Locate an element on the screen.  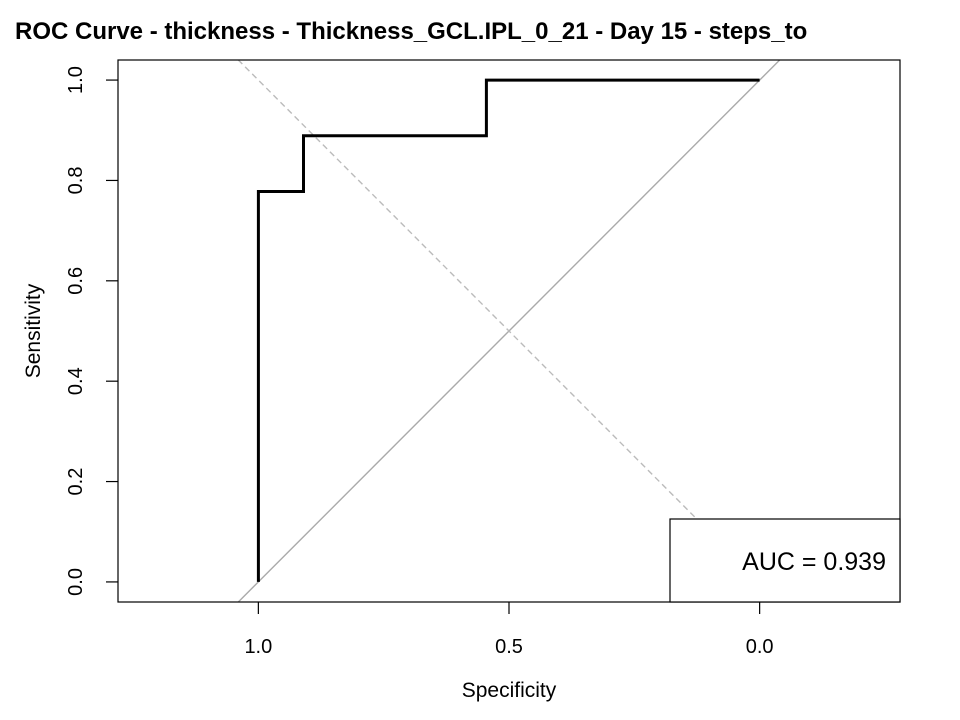
x-tick-label: 0.0 is located at coordinates (760, 647).